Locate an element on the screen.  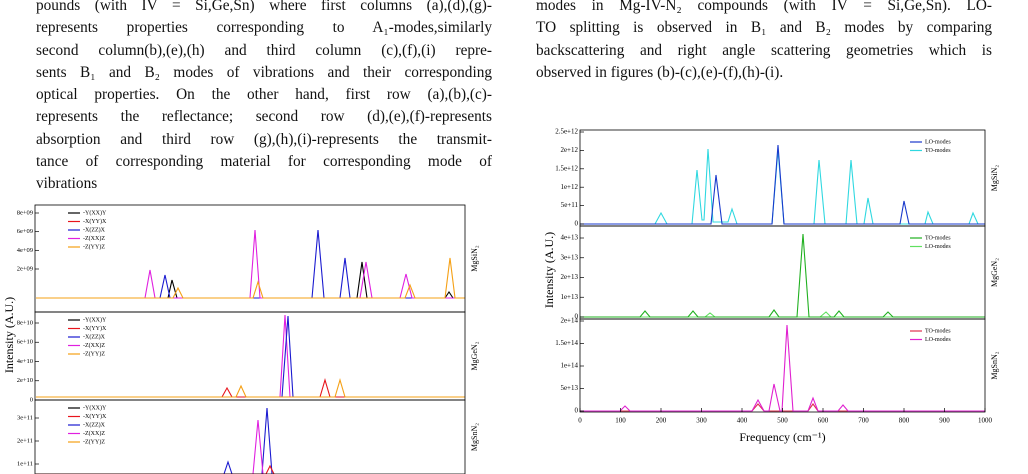
x-axis-label: Frequency (cm⁻¹) is located at coordinates (782, 437).